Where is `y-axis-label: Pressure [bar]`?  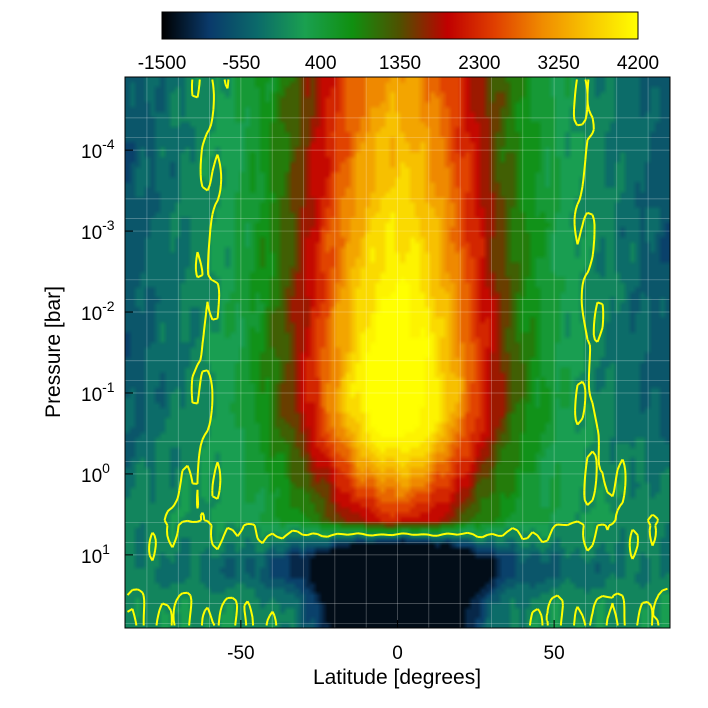 y-axis-label: Pressure [bar] is located at coordinates (53, 352).